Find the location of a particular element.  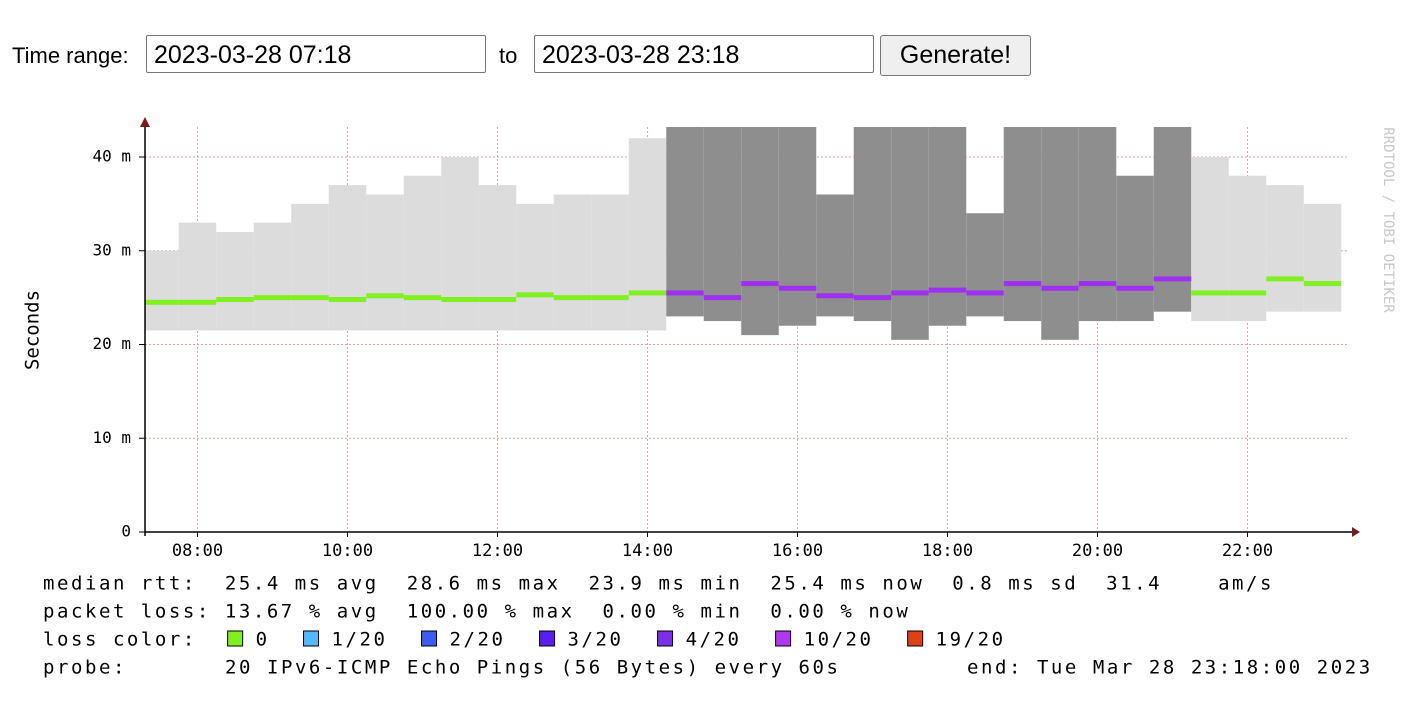

x-tick-label: 16:00 is located at coordinates (797, 551).